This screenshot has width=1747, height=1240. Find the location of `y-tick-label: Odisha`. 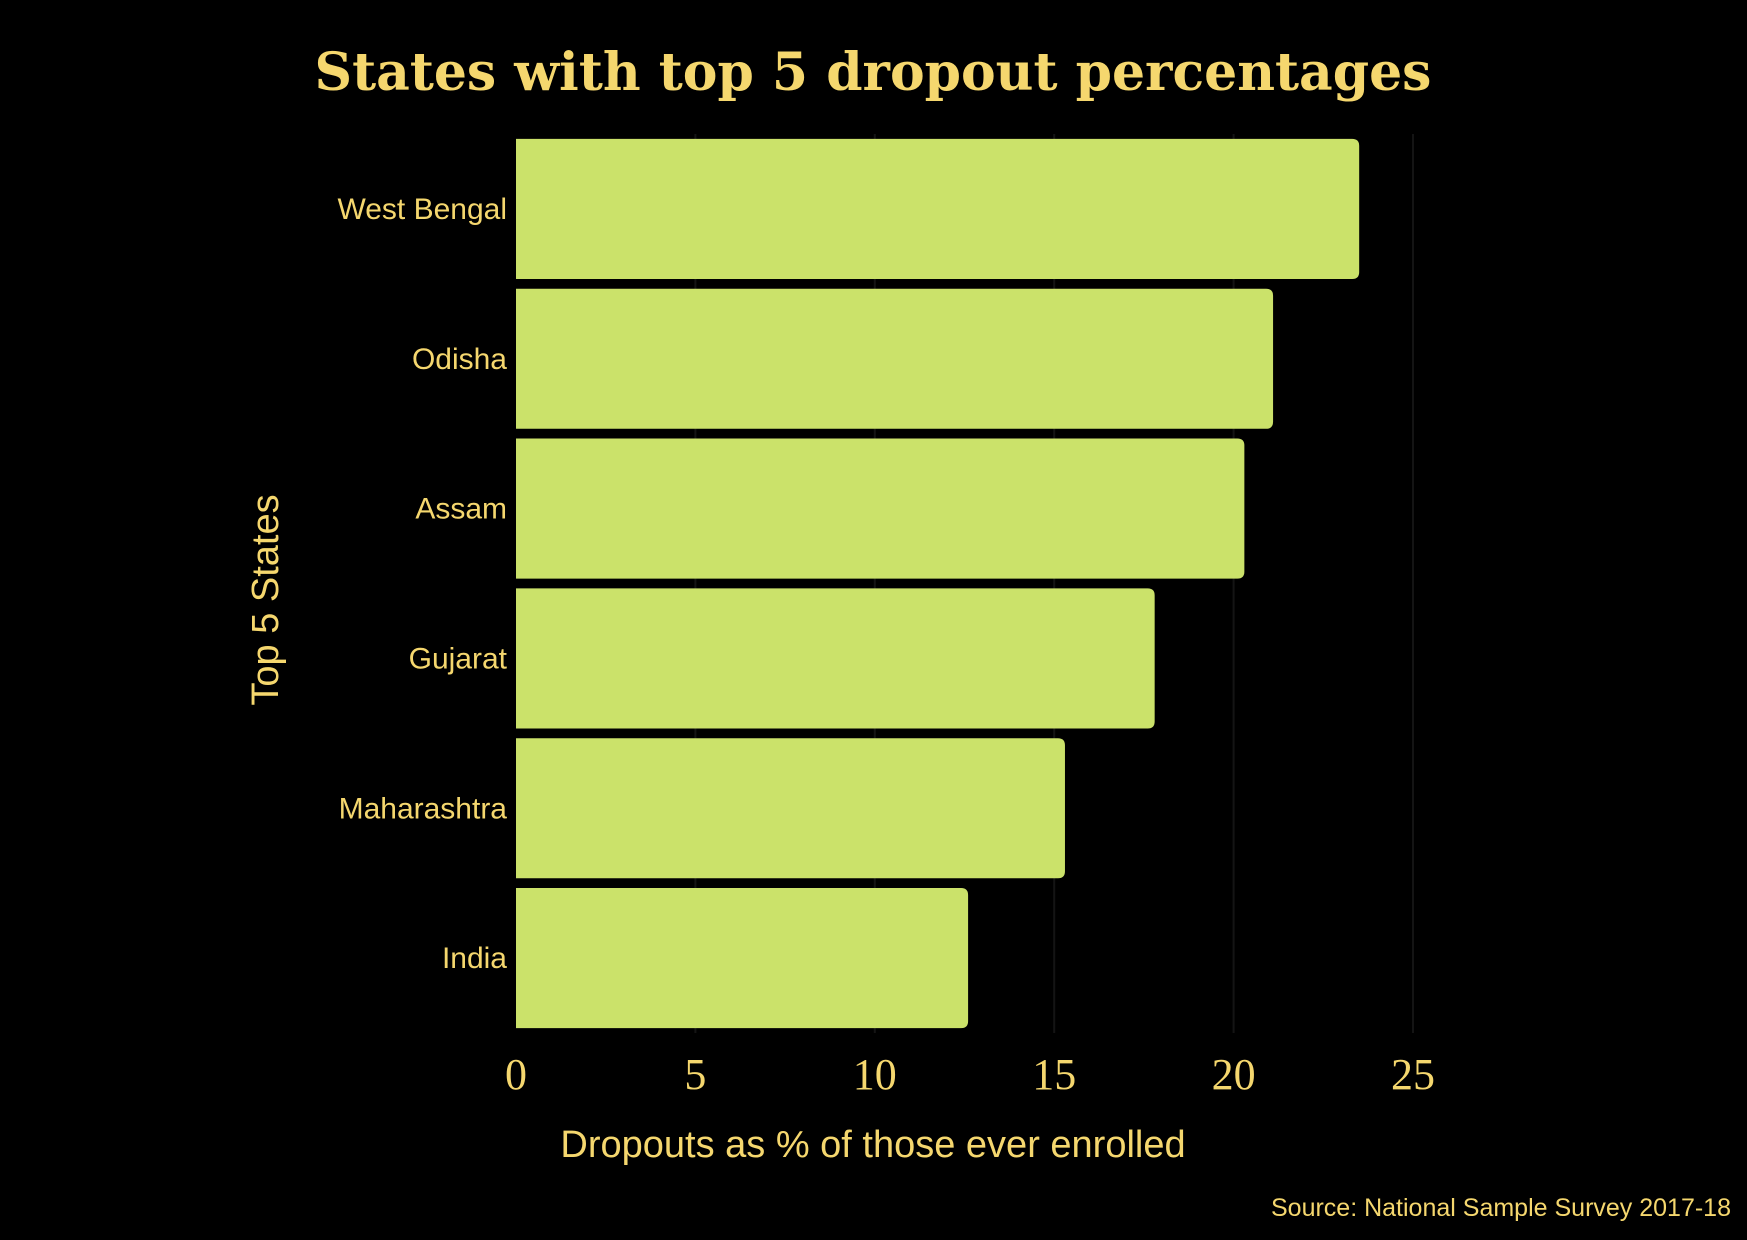

y-tick-label: Odisha is located at coordinates (459, 359).